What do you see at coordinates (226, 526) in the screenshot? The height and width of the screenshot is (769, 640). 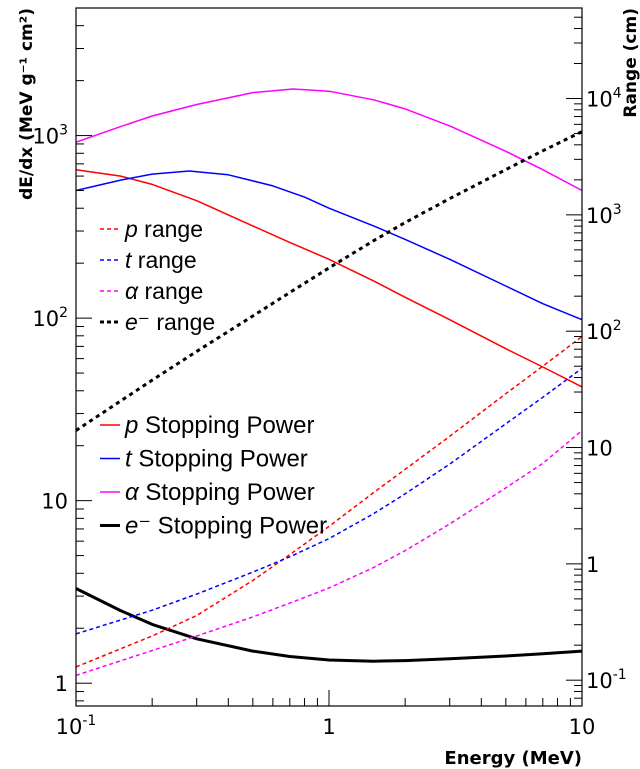 I see `legend-label: e⁻ Stopping Power` at bounding box center [226, 526].